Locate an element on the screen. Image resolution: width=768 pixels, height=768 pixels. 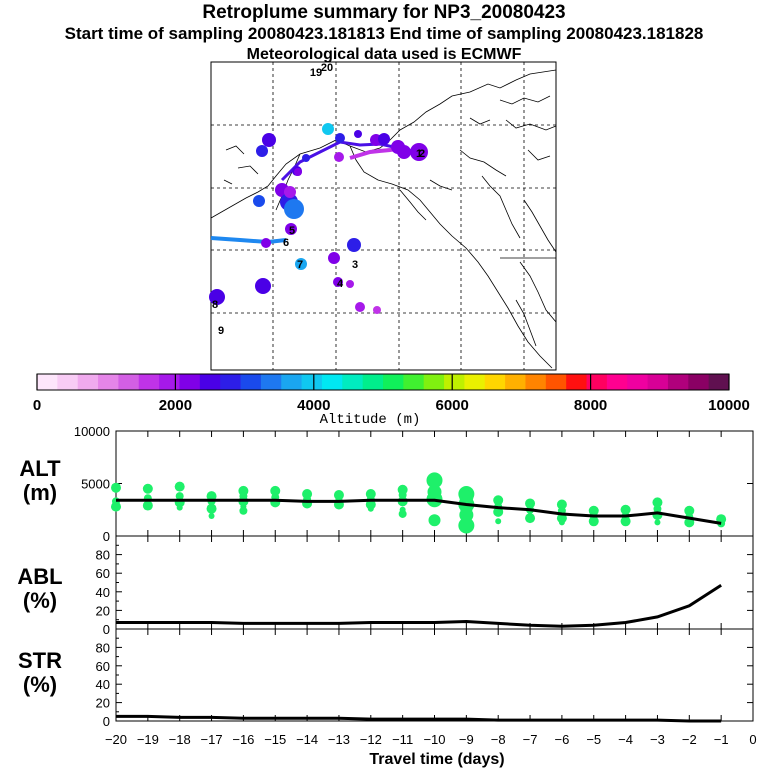
x-tick-label: −8 is located at coordinates (498, 739).